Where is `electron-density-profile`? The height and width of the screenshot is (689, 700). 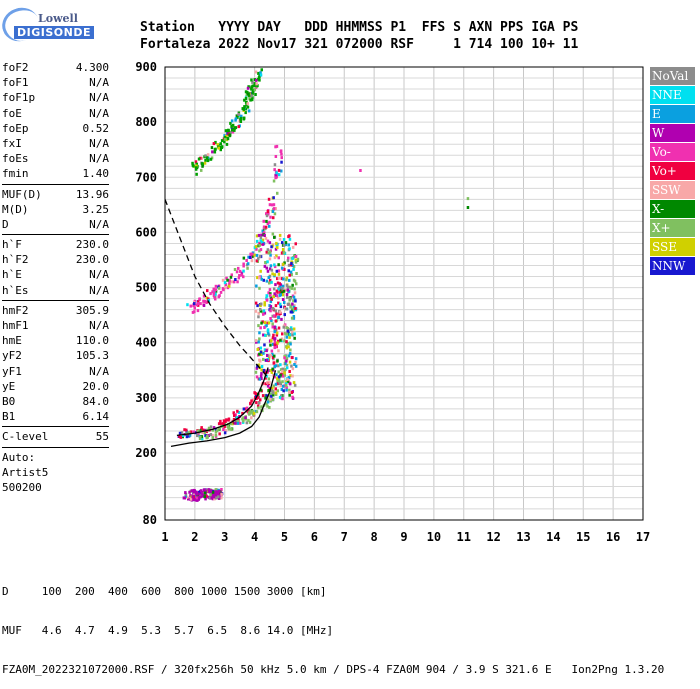
electron-density-profile is located at coordinates (223, 409).